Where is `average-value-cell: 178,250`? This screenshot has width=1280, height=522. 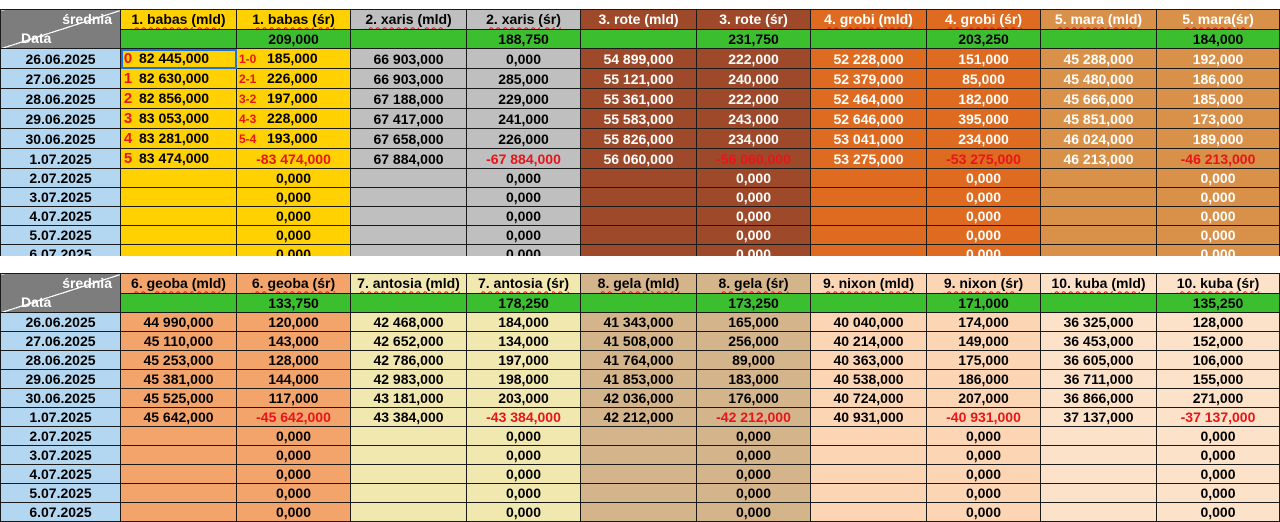
average-value-cell: 178,250 is located at coordinates (523, 302).